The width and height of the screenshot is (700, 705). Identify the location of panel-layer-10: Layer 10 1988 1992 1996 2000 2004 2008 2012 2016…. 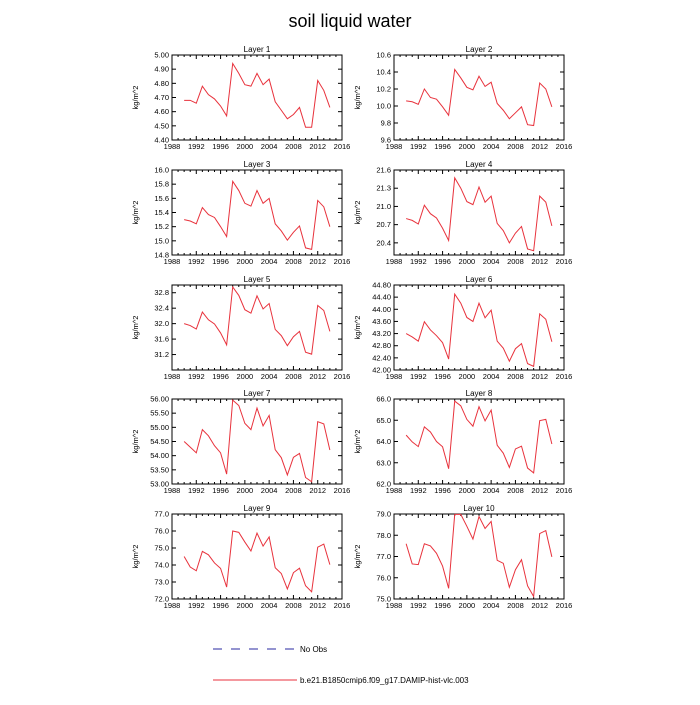
(462, 557).